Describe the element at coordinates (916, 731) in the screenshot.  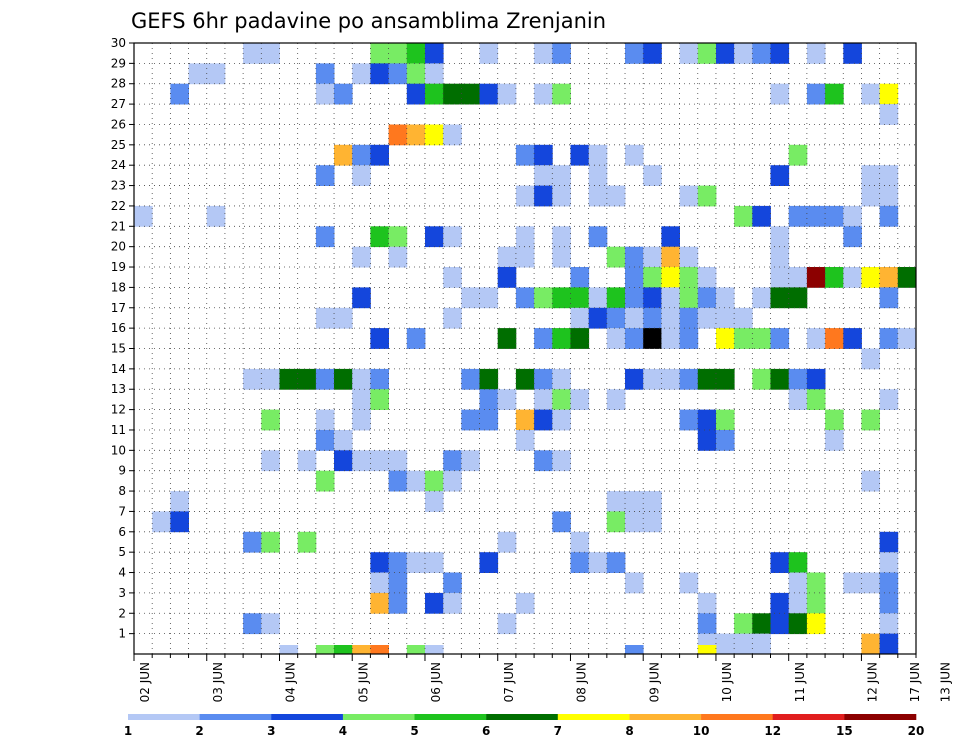
I see `colorbar-label: 20` at that location.